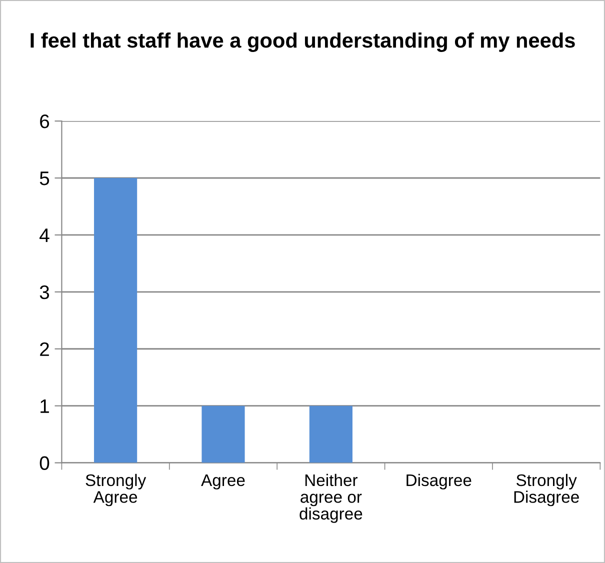  Describe the element at coordinates (45, 292) in the screenshot. I see `y-tick-label: 3` at that location.